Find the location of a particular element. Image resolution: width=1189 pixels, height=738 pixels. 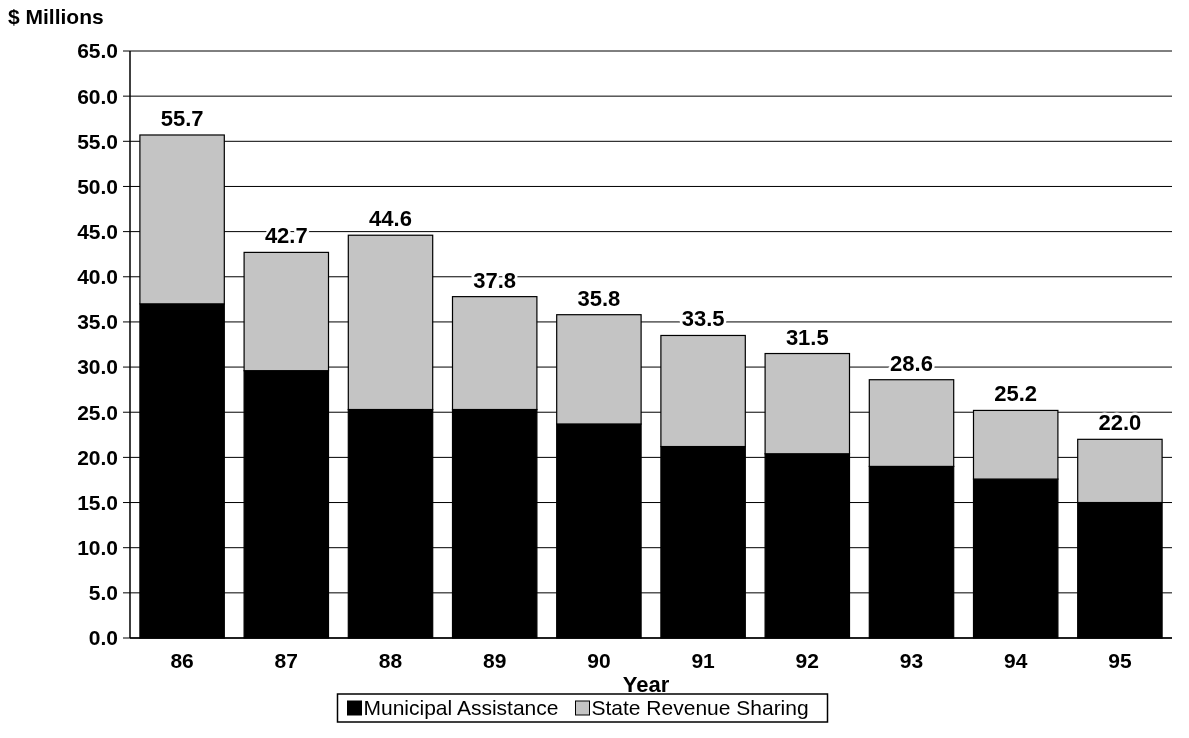

x-tick-label: 92 is located at coordinates (807, 660).